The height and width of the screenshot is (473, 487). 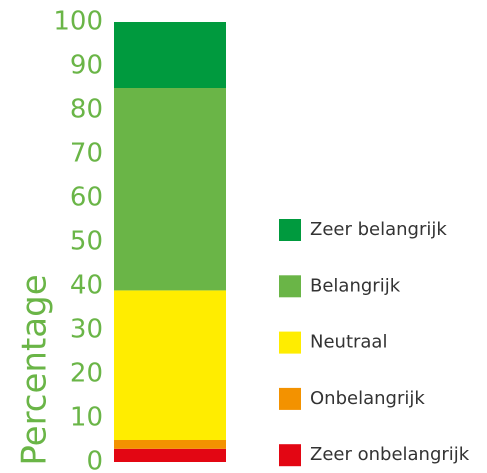 I want to click on legend-label: Onbelangrijk, so click(x=367, y=398).